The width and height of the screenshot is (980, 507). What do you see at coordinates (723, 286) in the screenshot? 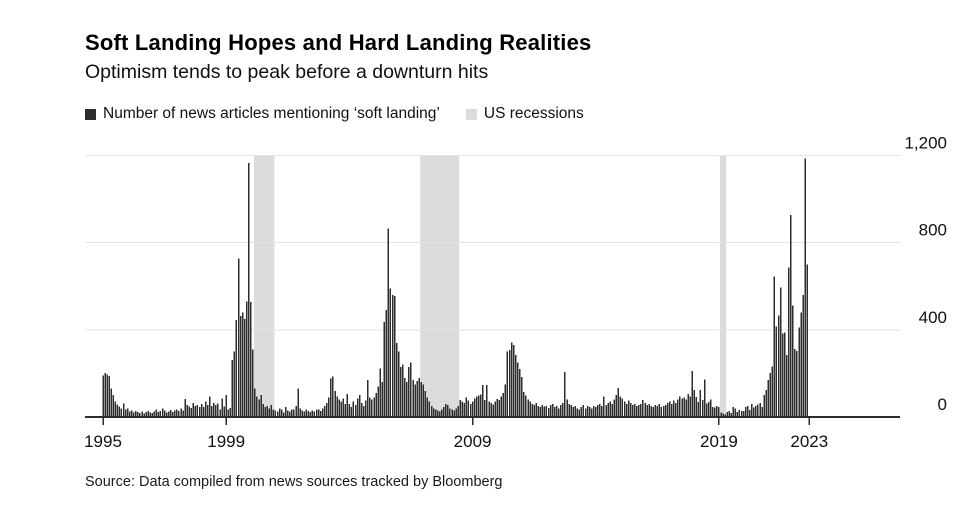
I see `recession-band` at bounding box center [723, 286].